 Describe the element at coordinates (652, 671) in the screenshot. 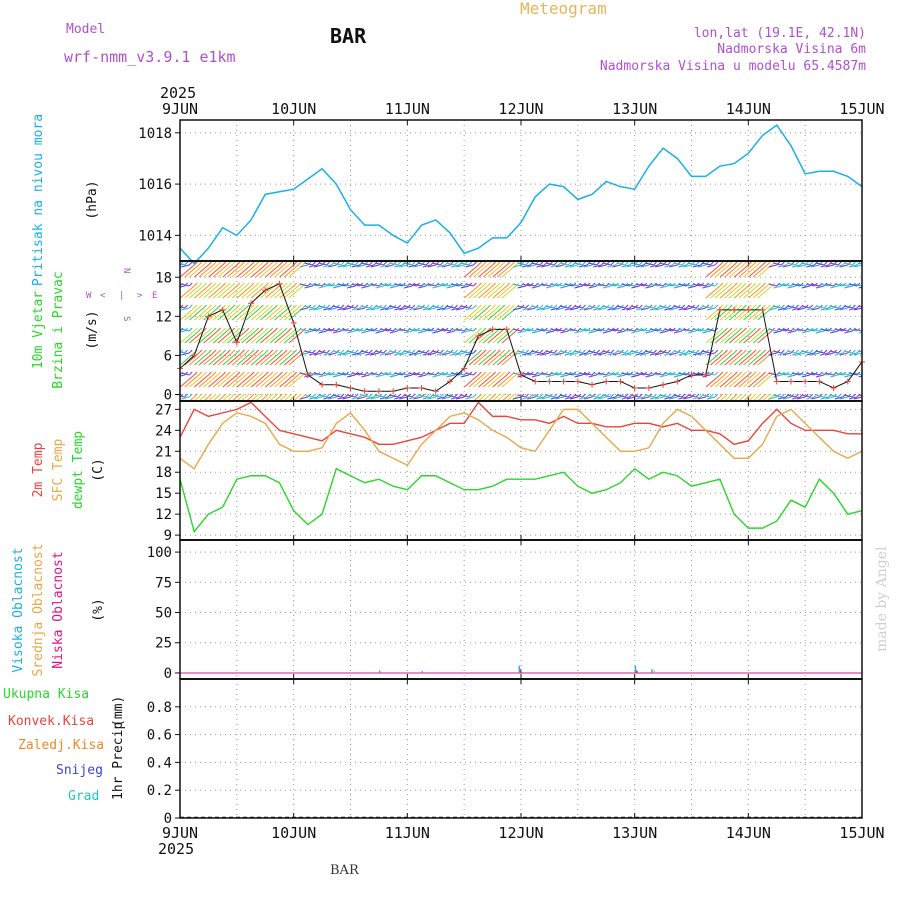

I see `cloud-bar` at that location.